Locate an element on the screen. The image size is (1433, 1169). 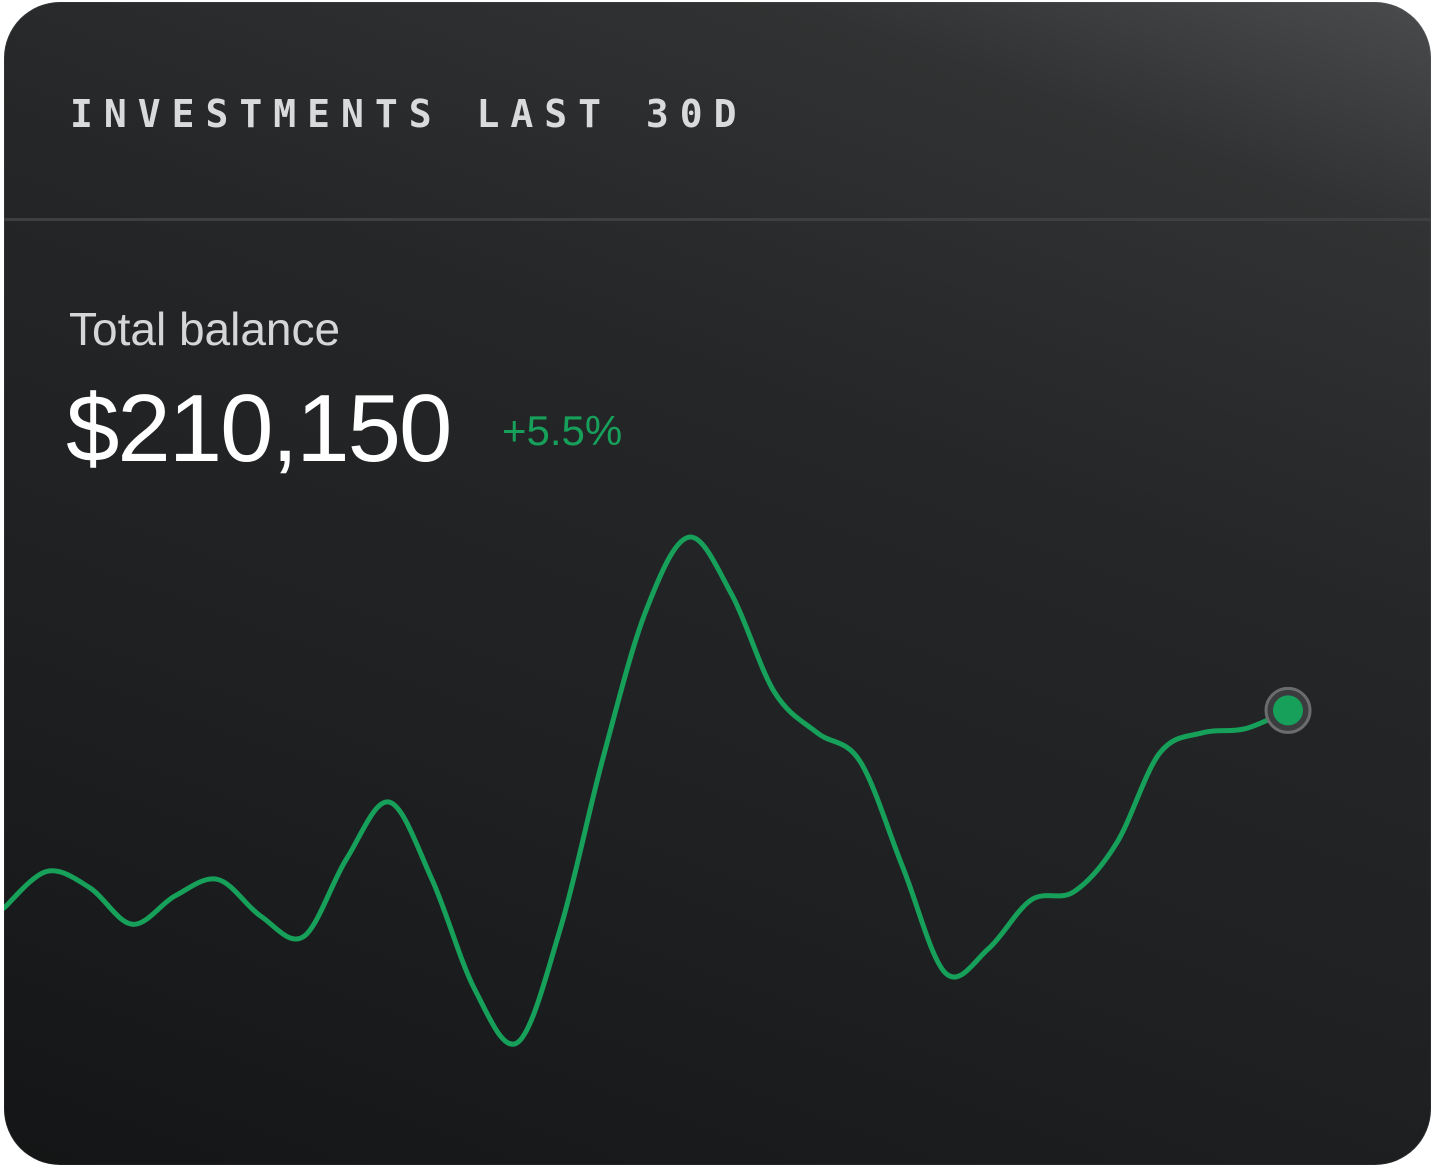
balance-value: $210,150 is located at coordinates (259, 428).